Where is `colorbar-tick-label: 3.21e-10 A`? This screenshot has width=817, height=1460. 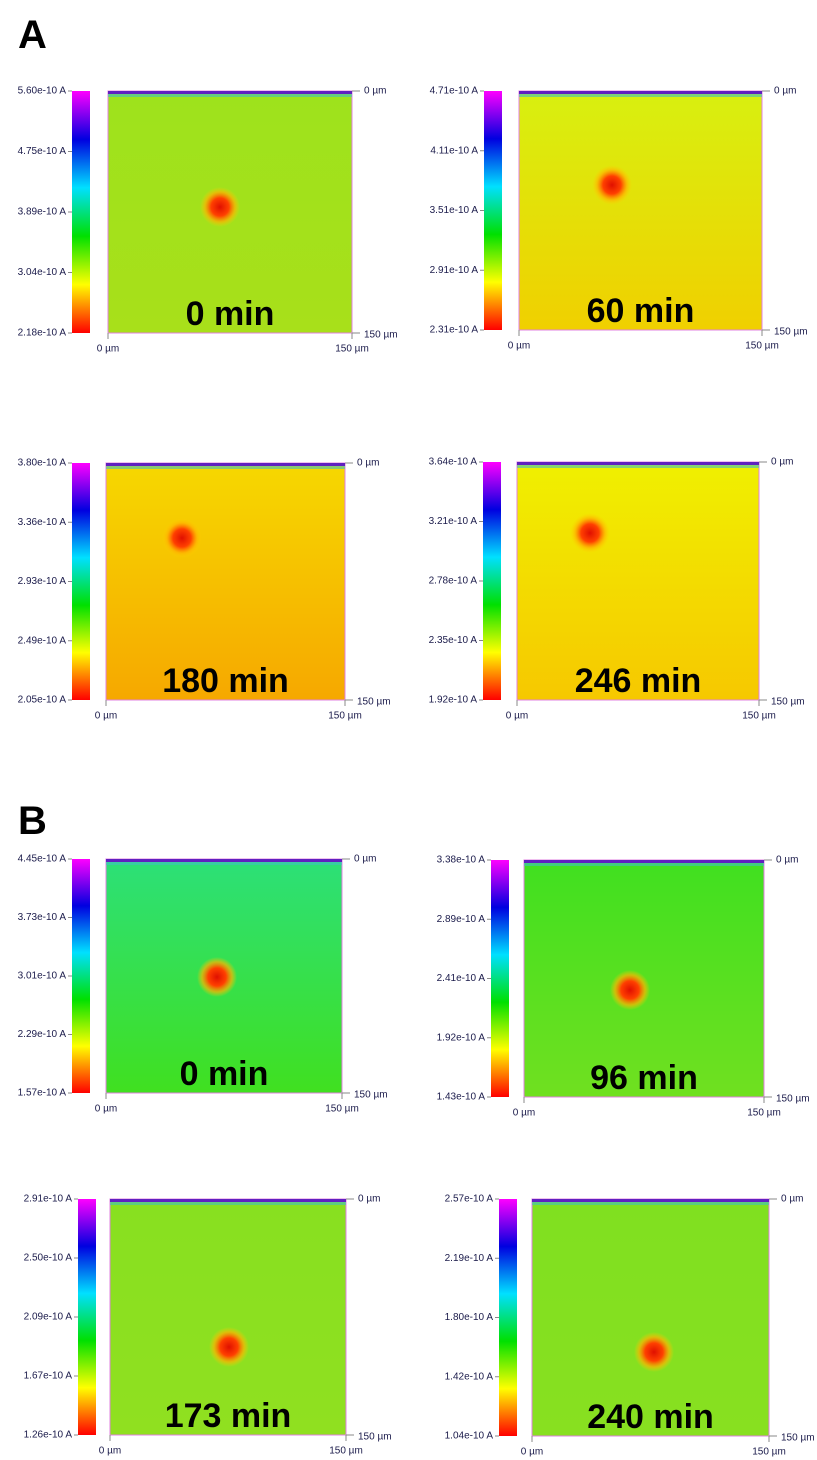
colorbar-tick-label: 3.21e-10 A is located at coordinates (453, 521).